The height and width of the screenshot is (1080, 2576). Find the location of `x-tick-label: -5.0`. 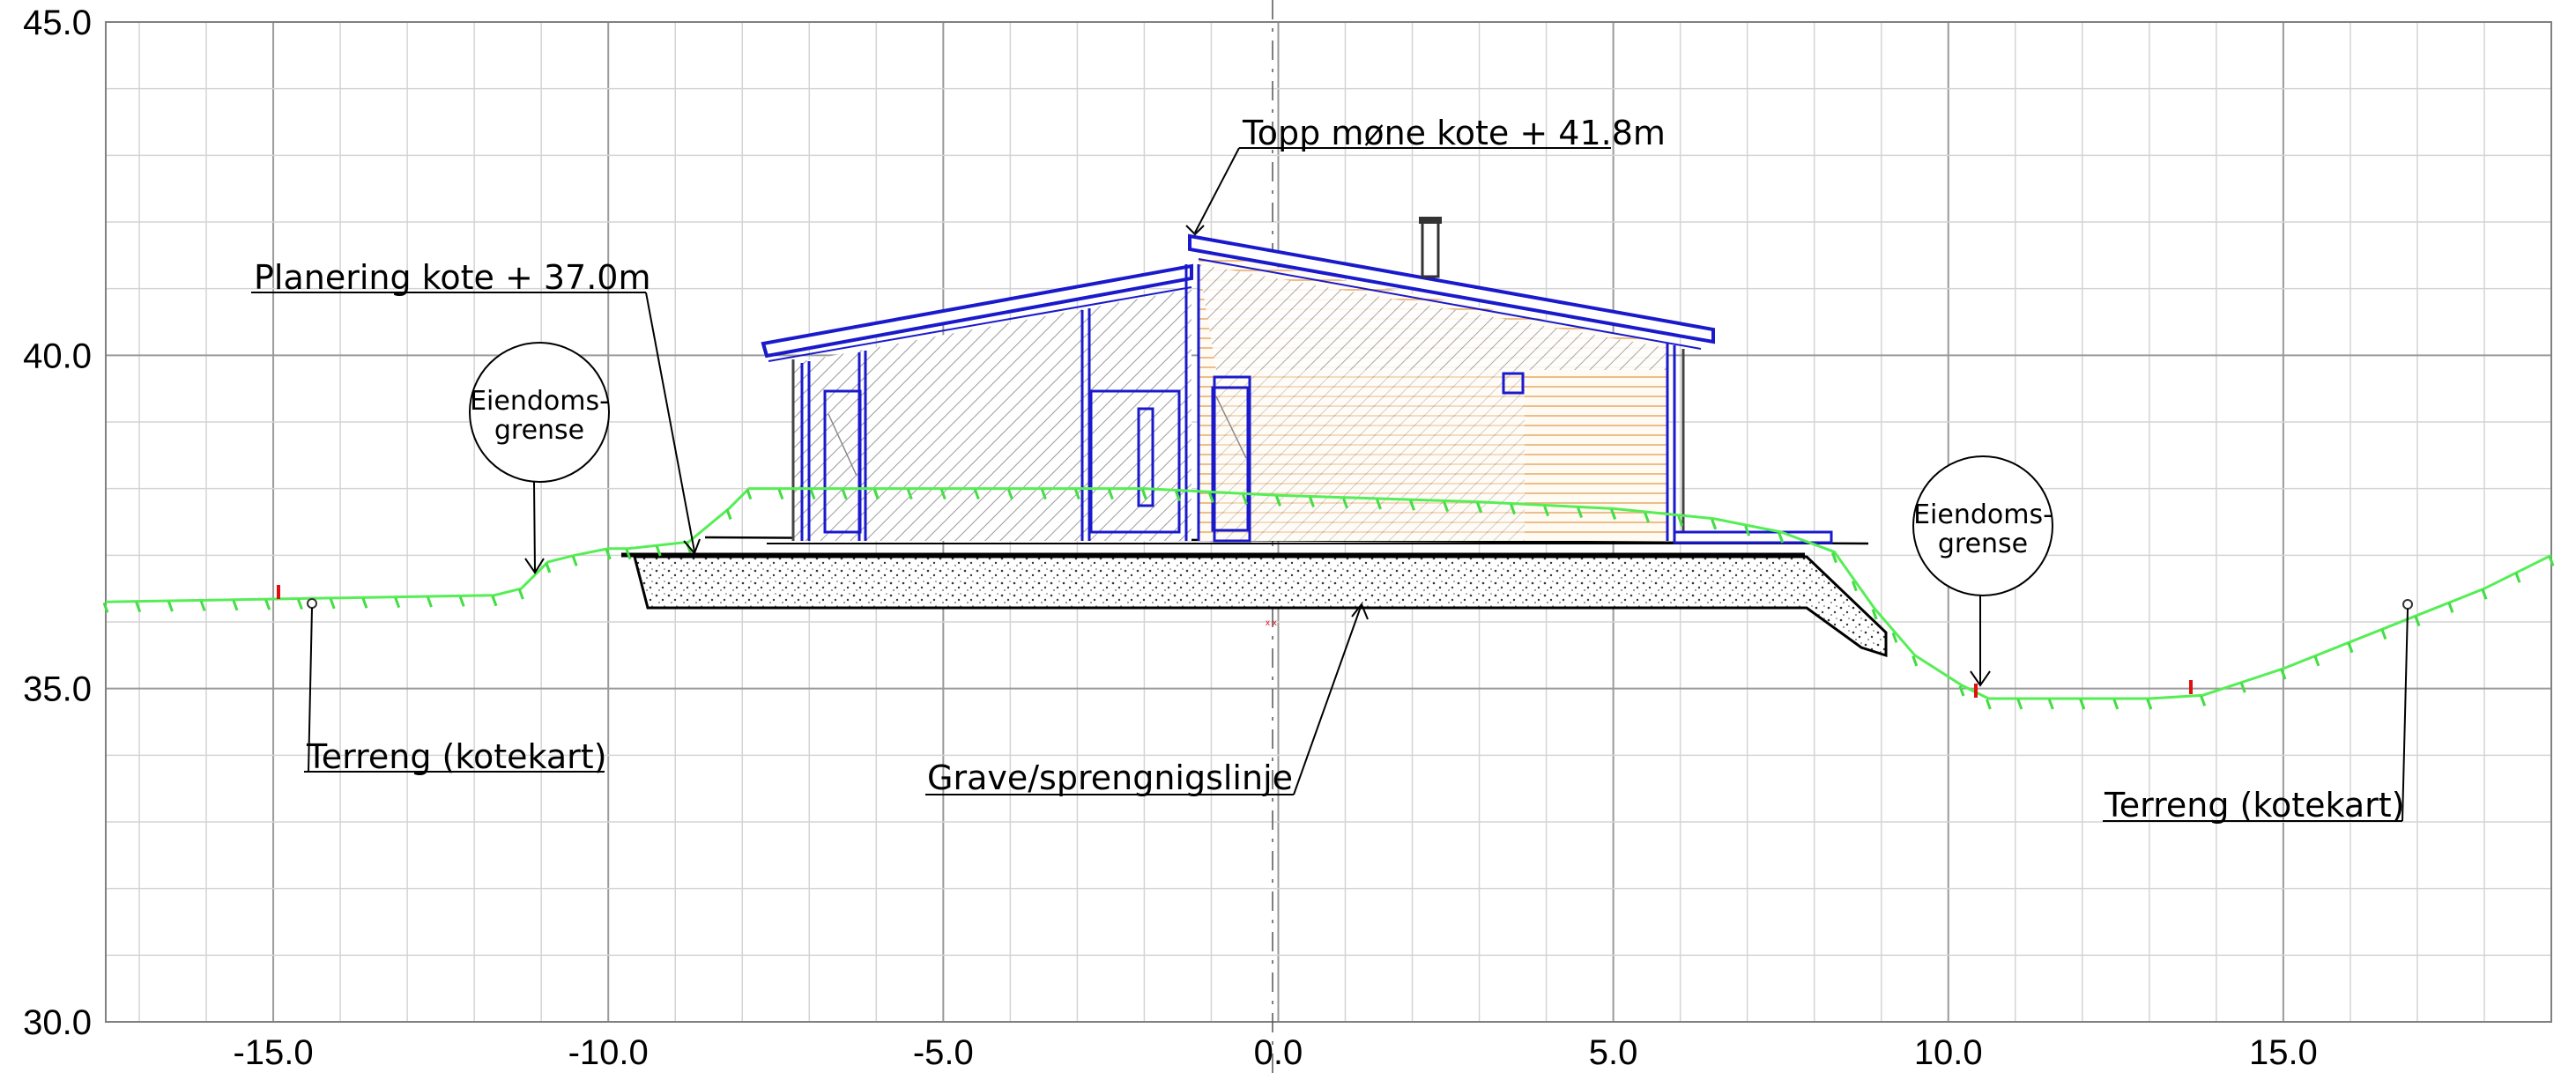

x-tick-label: -5.0 is located at coordinates (943, 1052).